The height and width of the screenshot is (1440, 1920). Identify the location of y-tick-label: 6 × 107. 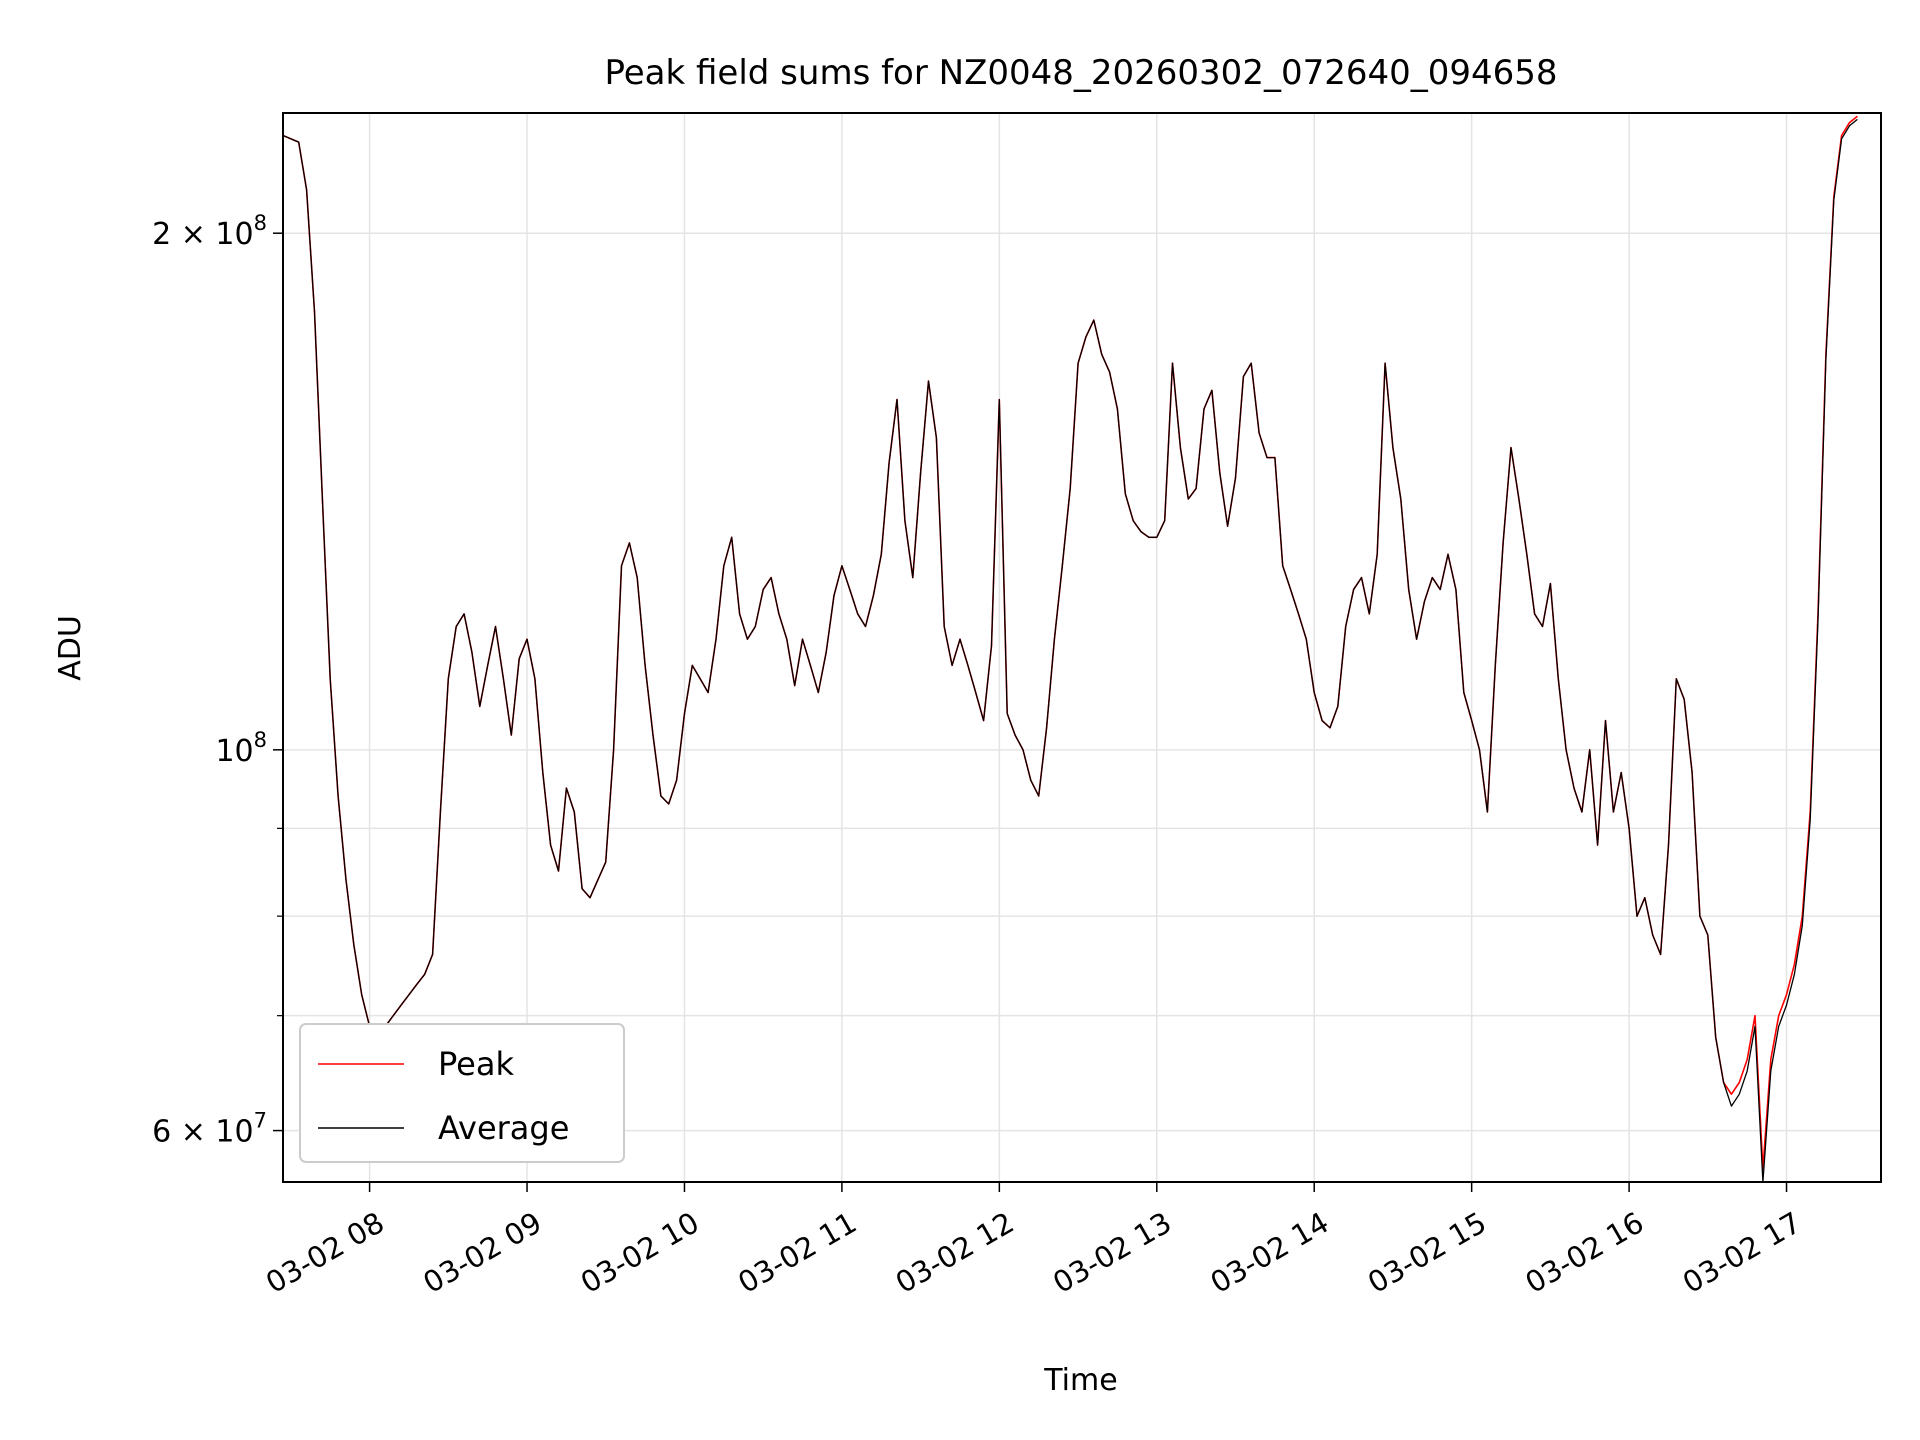
(209, 1129).